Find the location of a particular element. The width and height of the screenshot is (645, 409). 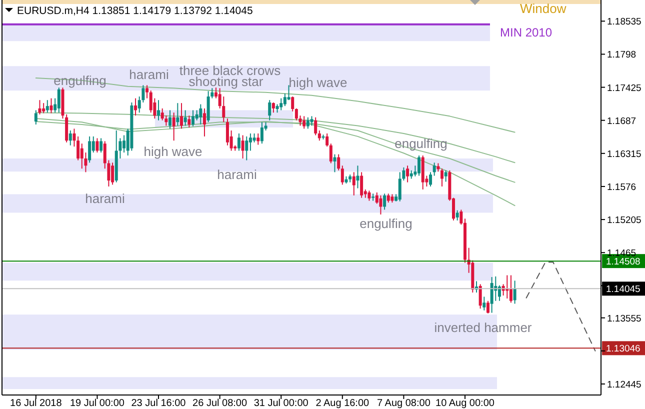

annotation: inverted hammer is located at coordinates (483, 327).